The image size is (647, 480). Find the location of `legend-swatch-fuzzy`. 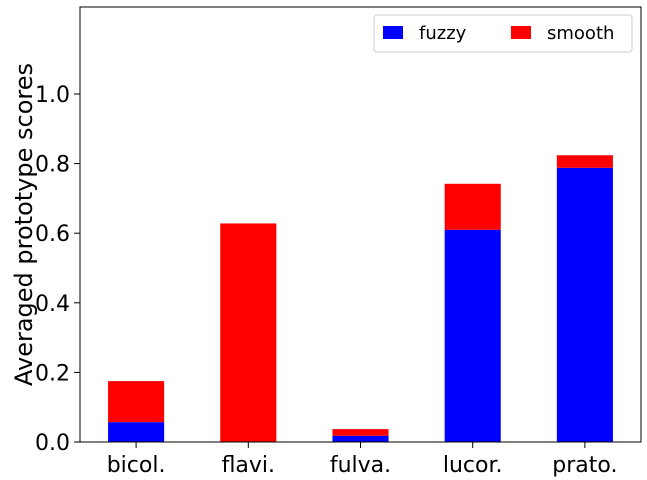

legend-swatch-fuzzy is located at coordinates (393, 32).